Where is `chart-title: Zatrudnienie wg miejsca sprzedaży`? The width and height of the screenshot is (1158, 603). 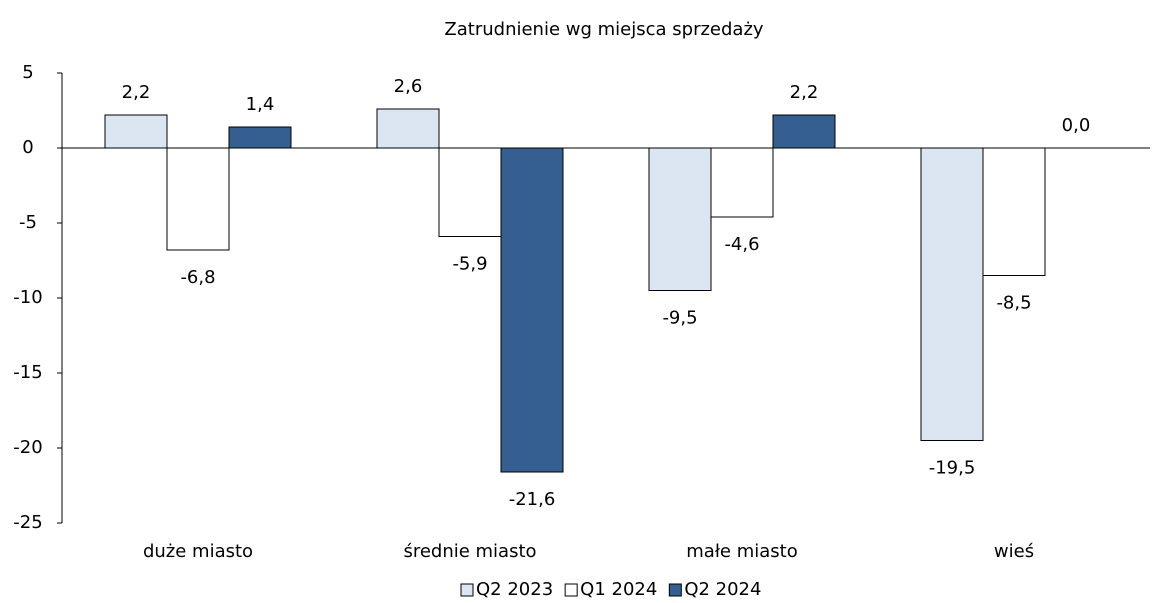 chart-title: Zatrudnienie wg miejsca sprzedaży is located at coordinates (603, 29).